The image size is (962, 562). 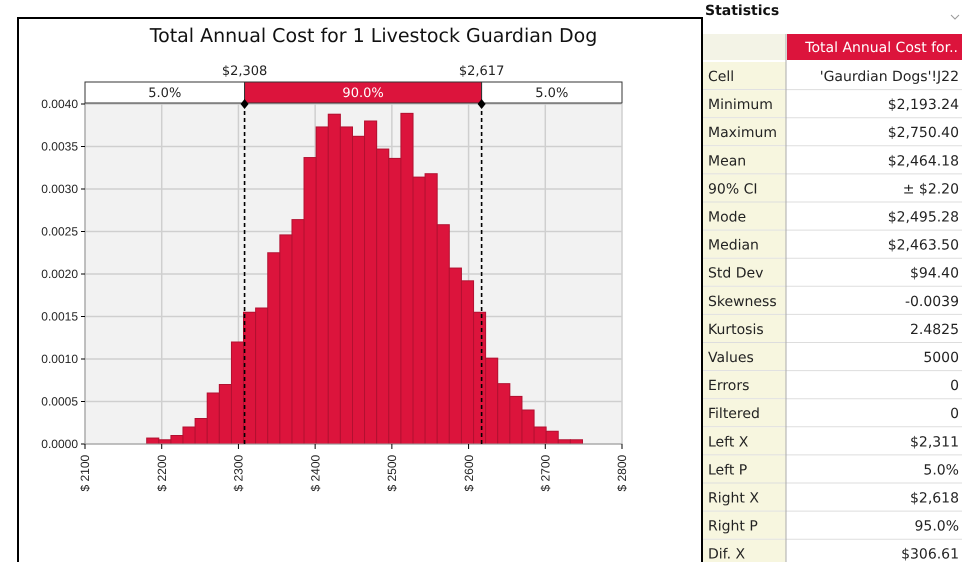 I want to click on y-tick-label: 0.0000, so click(x=59, y=443).